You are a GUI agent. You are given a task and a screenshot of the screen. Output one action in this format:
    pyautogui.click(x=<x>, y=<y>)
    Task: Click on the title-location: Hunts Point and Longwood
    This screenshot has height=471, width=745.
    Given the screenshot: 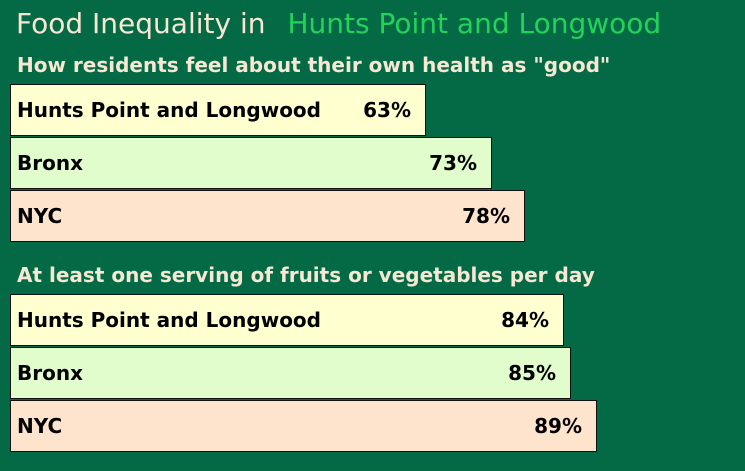 What is the action you would take?
    pyautogui.click(x=474, y=23)
    